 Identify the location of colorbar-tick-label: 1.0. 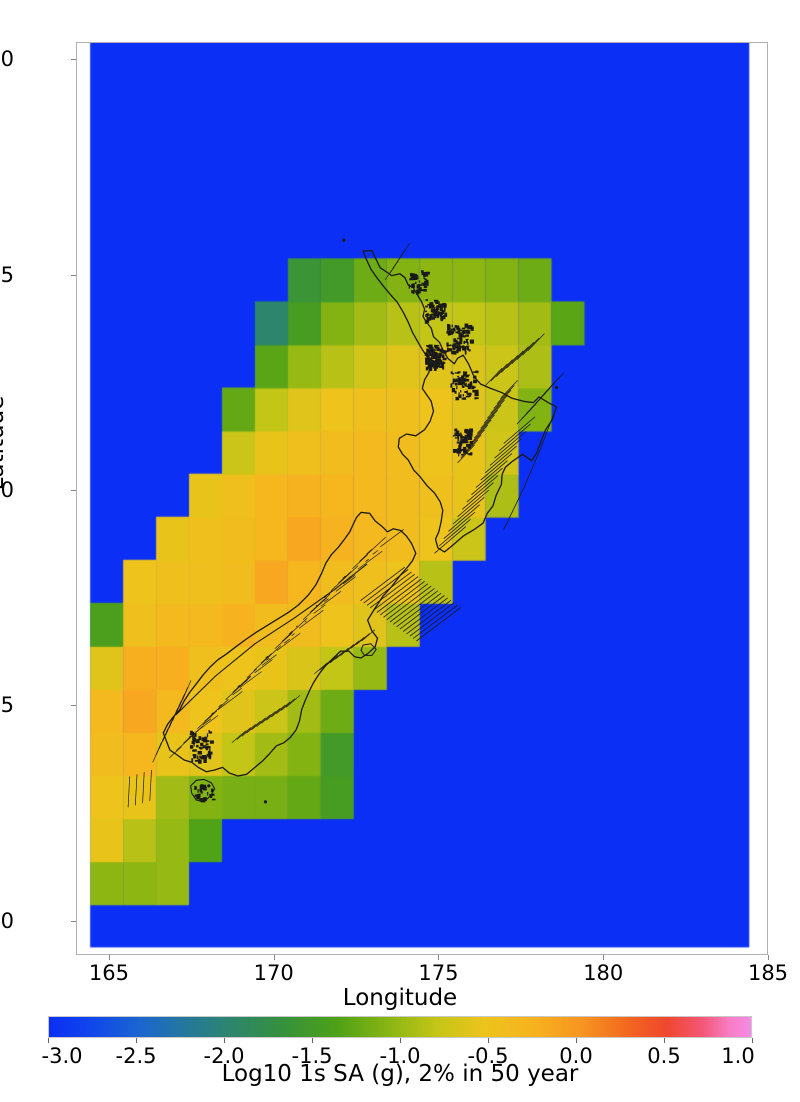
(738, 1056).